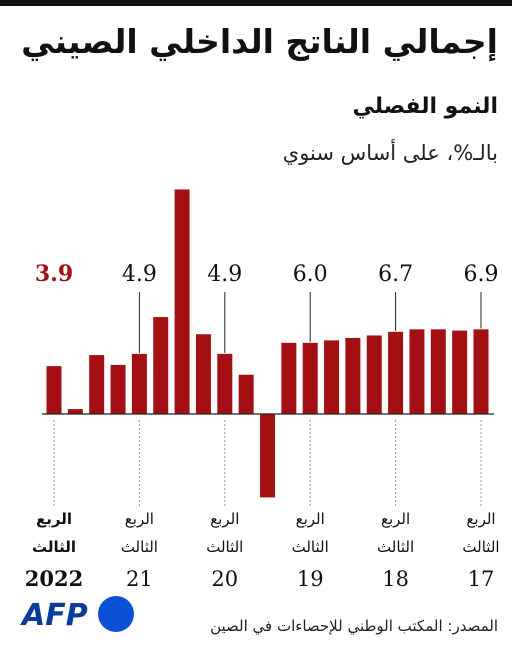  Describe the element at coordinates (310, 547) in the screenshot. I see `quarter-label-line2-3: الثالث` at that location.